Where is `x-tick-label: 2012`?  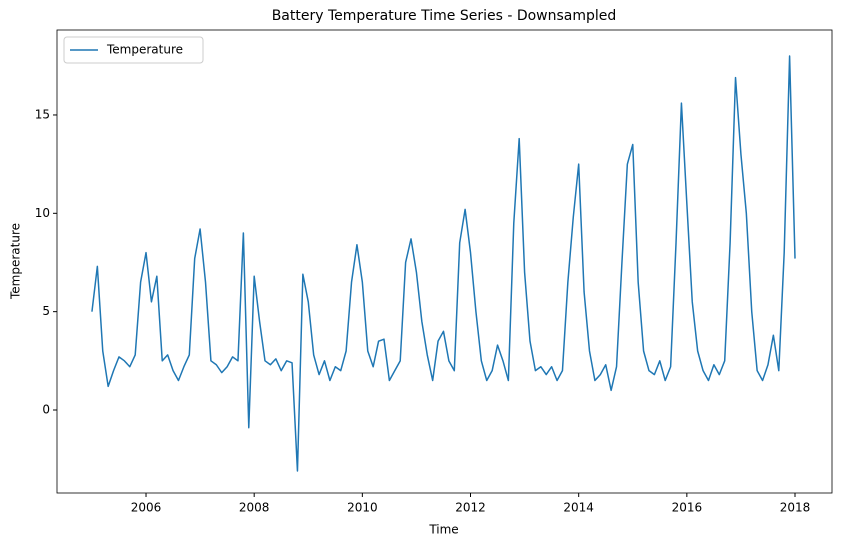 x-tick-label: 2012 is located at coordinates (470, 508).